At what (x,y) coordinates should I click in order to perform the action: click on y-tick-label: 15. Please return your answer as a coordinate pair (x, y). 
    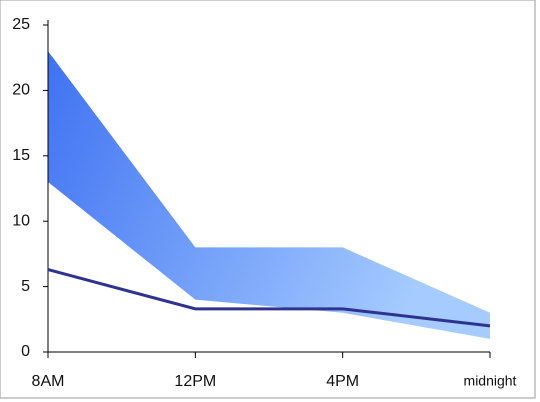
    Looking at the image, I should click on (21, 155).